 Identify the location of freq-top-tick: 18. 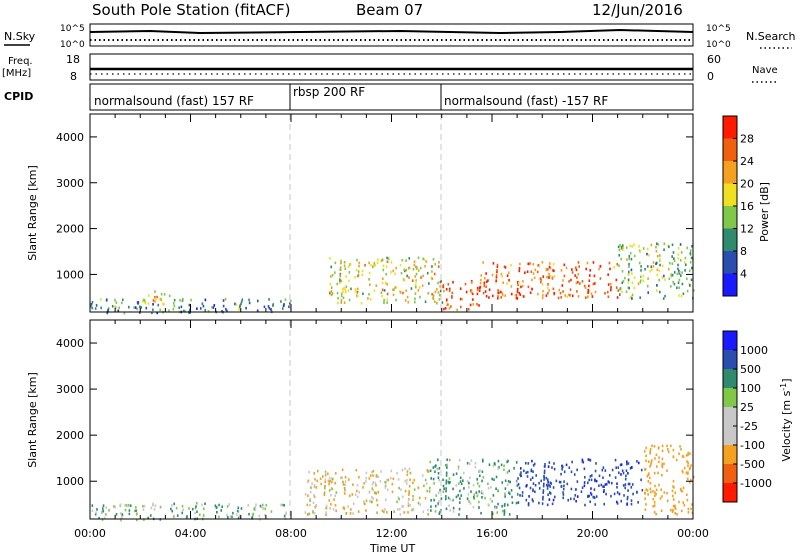
(73, 59).